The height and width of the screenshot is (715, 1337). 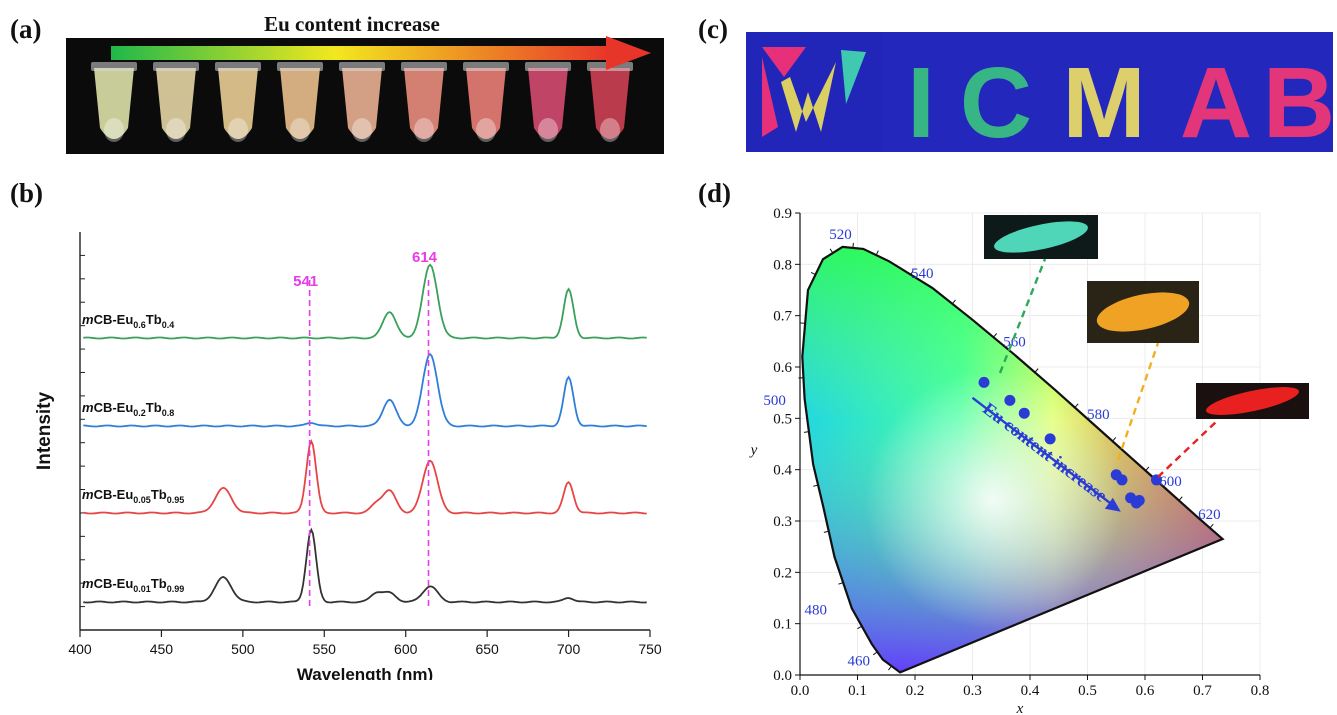 I want to click on x-tick-label: 0.2, so click(x=915, y=691).